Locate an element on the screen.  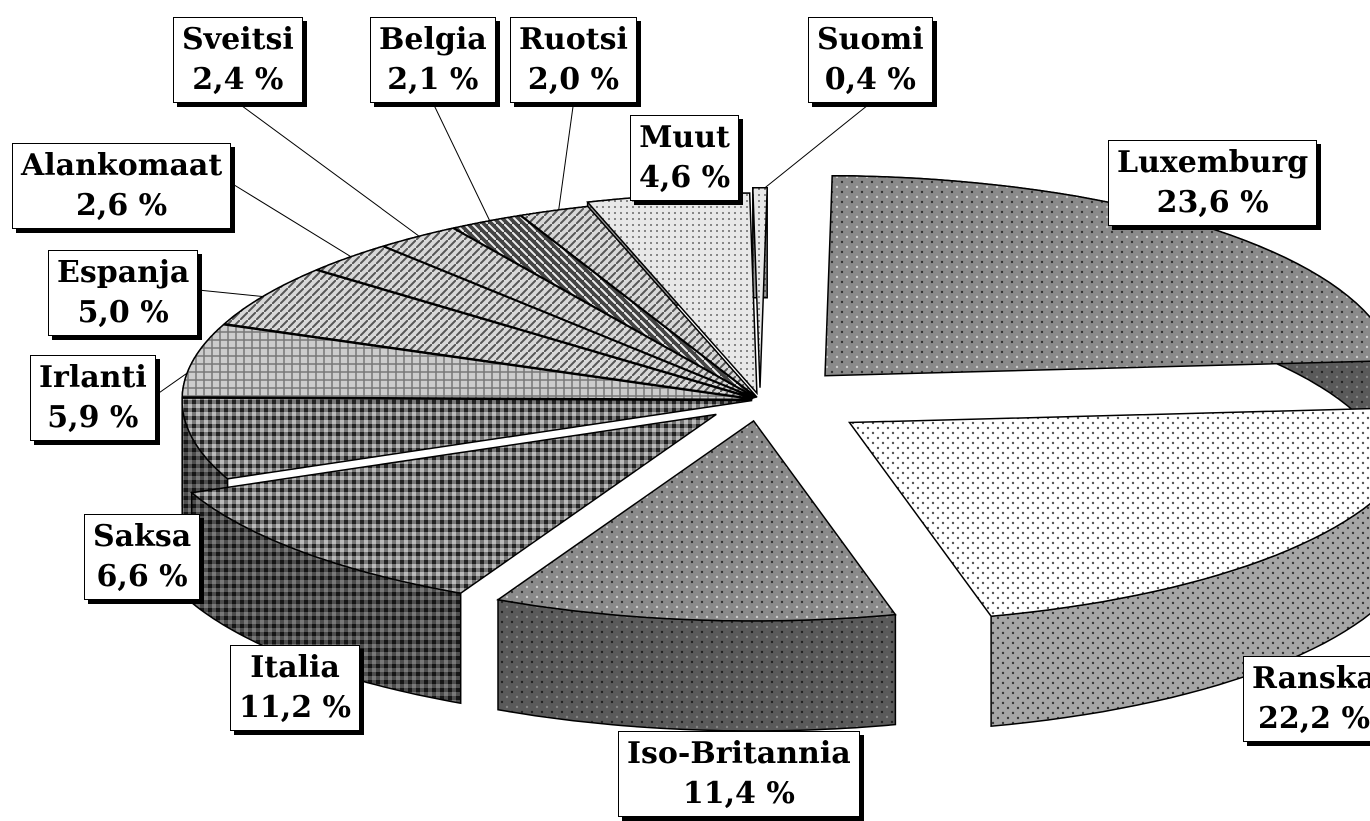
slice-label-value: 5,9 % is located at coordinates (93, 417).